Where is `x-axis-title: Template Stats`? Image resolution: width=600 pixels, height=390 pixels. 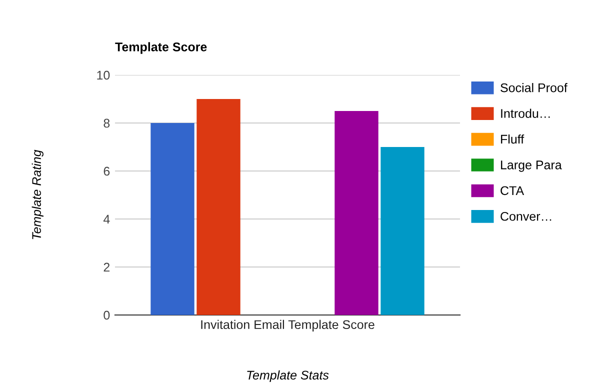
x-axis-title: Template Stats is located at coordinates (288, 376).